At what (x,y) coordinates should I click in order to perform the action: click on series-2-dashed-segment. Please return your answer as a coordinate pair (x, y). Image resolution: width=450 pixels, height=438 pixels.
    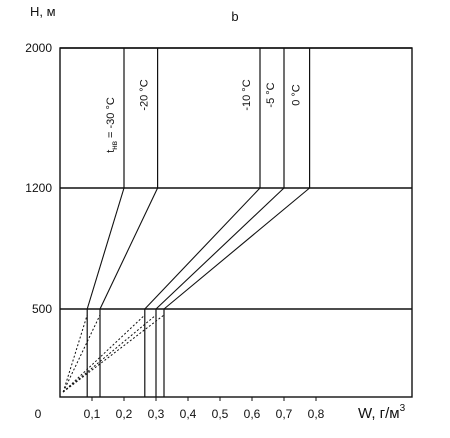
    Looking at the image, I should click on (81, 353).